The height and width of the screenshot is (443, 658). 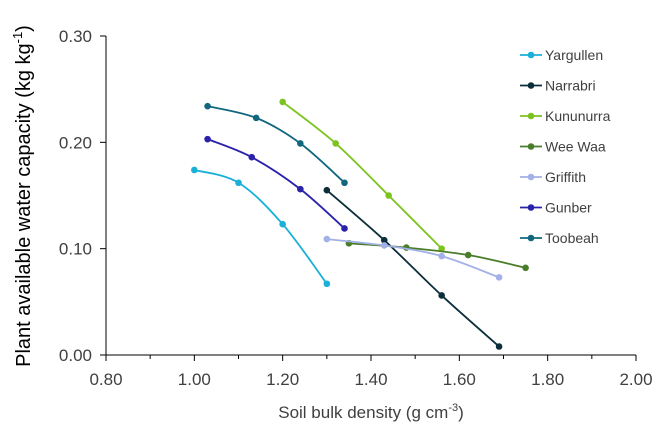 I want to click on legend-label: Toobeah, so click(x=572, y=238).